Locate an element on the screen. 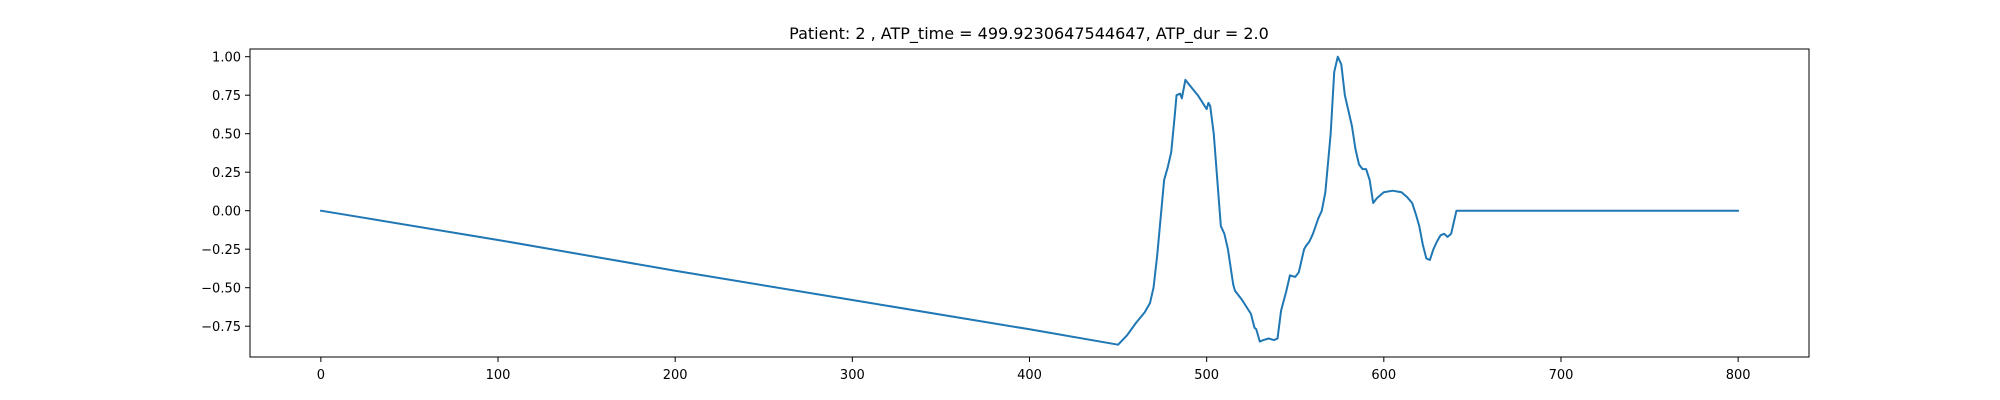 The height and width of the screenshot is (400, 2000). y-tick-label: 0.00 is located at coordinates (226, 212).